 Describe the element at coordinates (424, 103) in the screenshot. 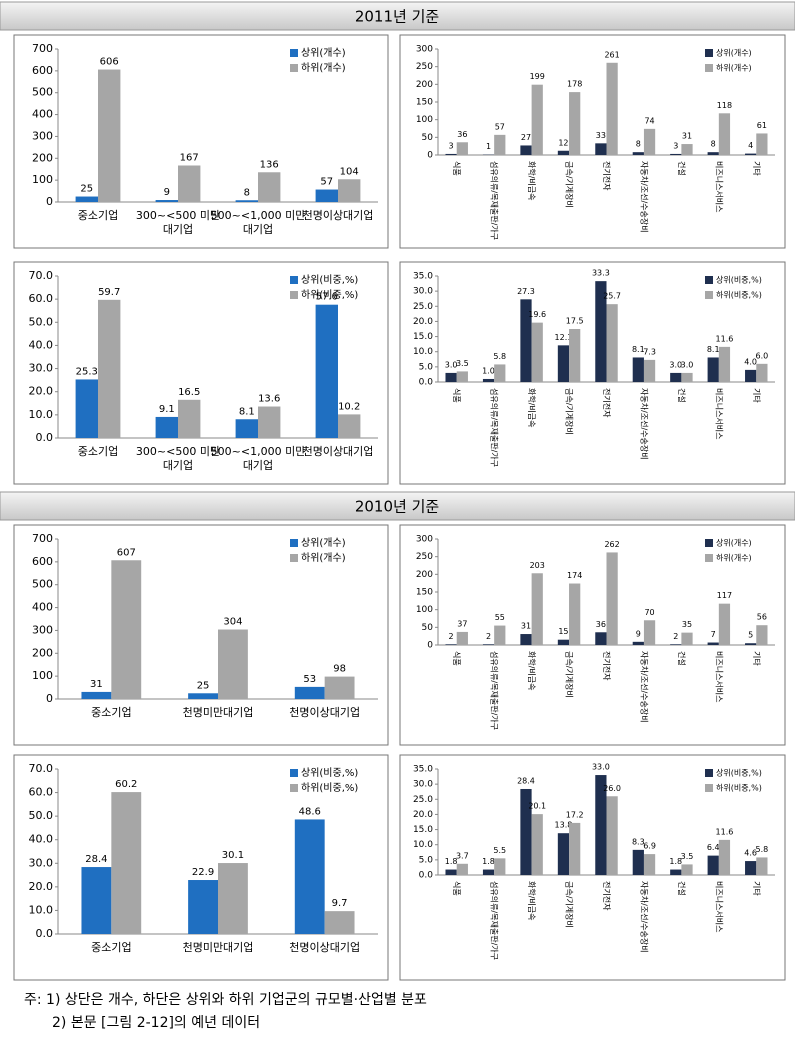

I see `y-tick-label: 150` at that location.